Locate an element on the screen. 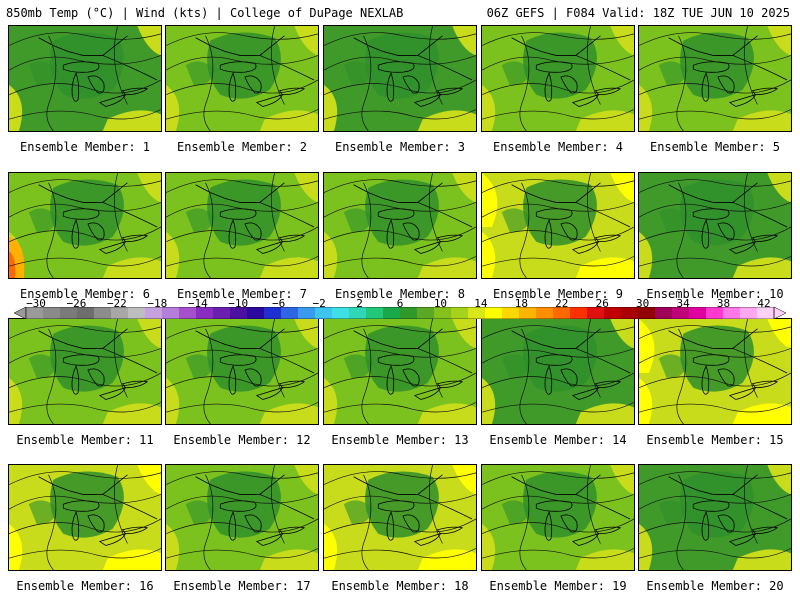 The image size is (800, 600). ensemble-member-label: Ensemble Member: 14 is located at coordinates (558, 440).